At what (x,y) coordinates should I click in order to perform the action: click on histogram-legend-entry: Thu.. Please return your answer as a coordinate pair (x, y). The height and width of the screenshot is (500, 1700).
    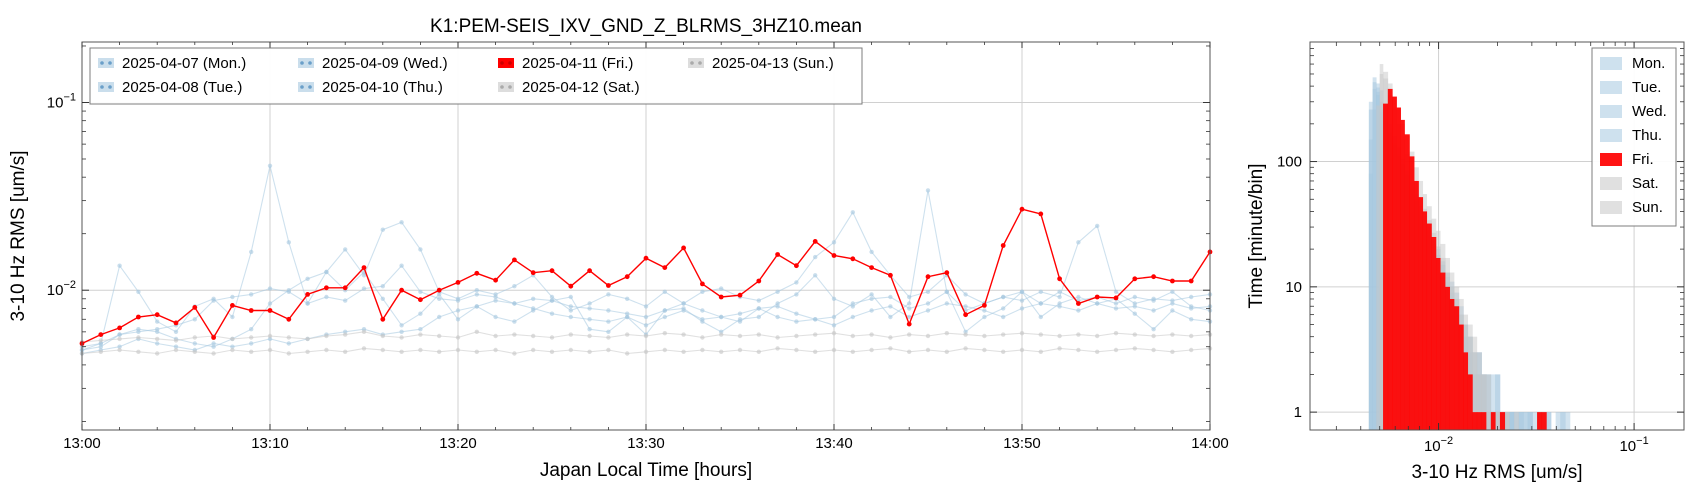
    Looking at the image, I should click on (1631, 135).